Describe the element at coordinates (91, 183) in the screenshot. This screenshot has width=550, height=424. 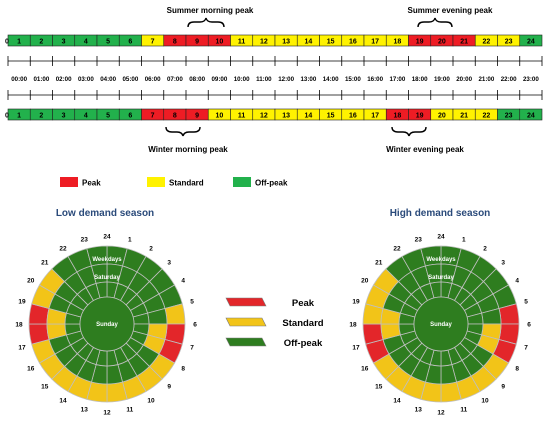
I see `peak-legend-label: Peak` at that location.